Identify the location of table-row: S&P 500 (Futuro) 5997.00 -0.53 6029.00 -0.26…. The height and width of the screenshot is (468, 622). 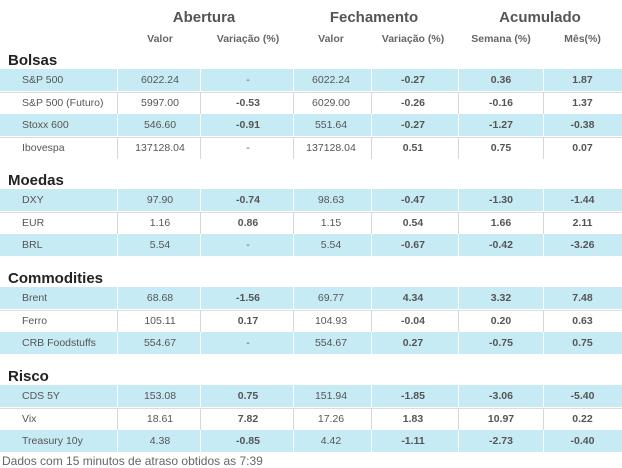
(311, 102).